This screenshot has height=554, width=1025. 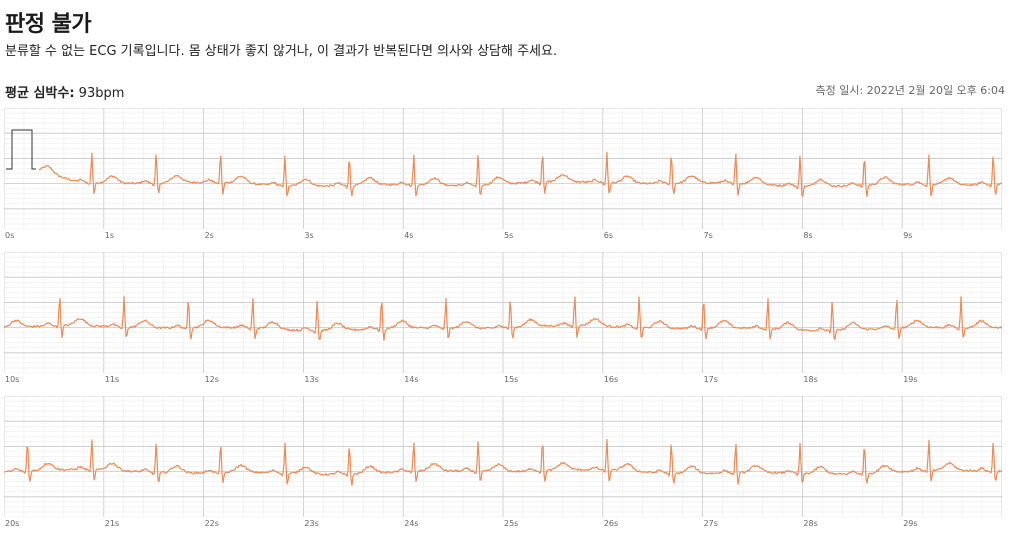 What do you see at coordinates (708, 234) in the screenshot?
I see `time-tick-label: 7s` at bounding box center [708, 234].